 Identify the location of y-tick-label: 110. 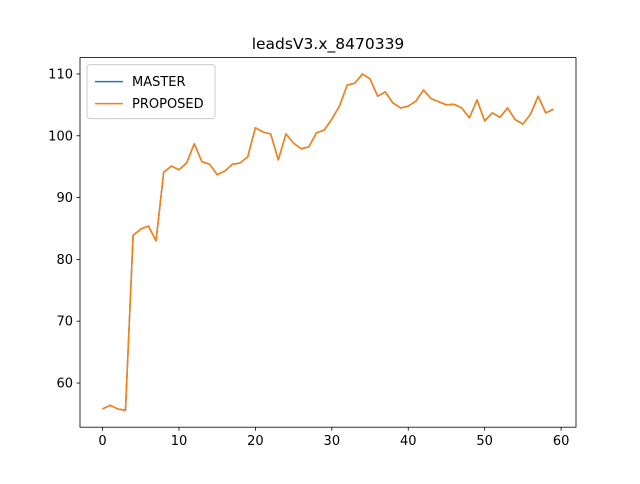
(60, 74).